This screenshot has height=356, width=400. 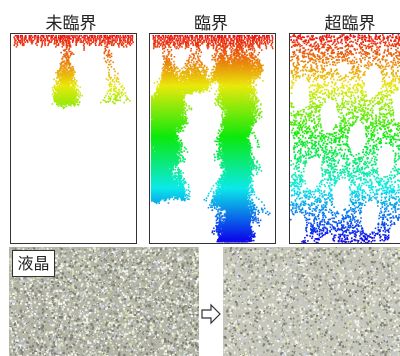 What do you see at coordinates (33, 263) in the screenshot?
I see `photo-tag-liquid-crystal: 液晶` at bounding box center [33, 263].